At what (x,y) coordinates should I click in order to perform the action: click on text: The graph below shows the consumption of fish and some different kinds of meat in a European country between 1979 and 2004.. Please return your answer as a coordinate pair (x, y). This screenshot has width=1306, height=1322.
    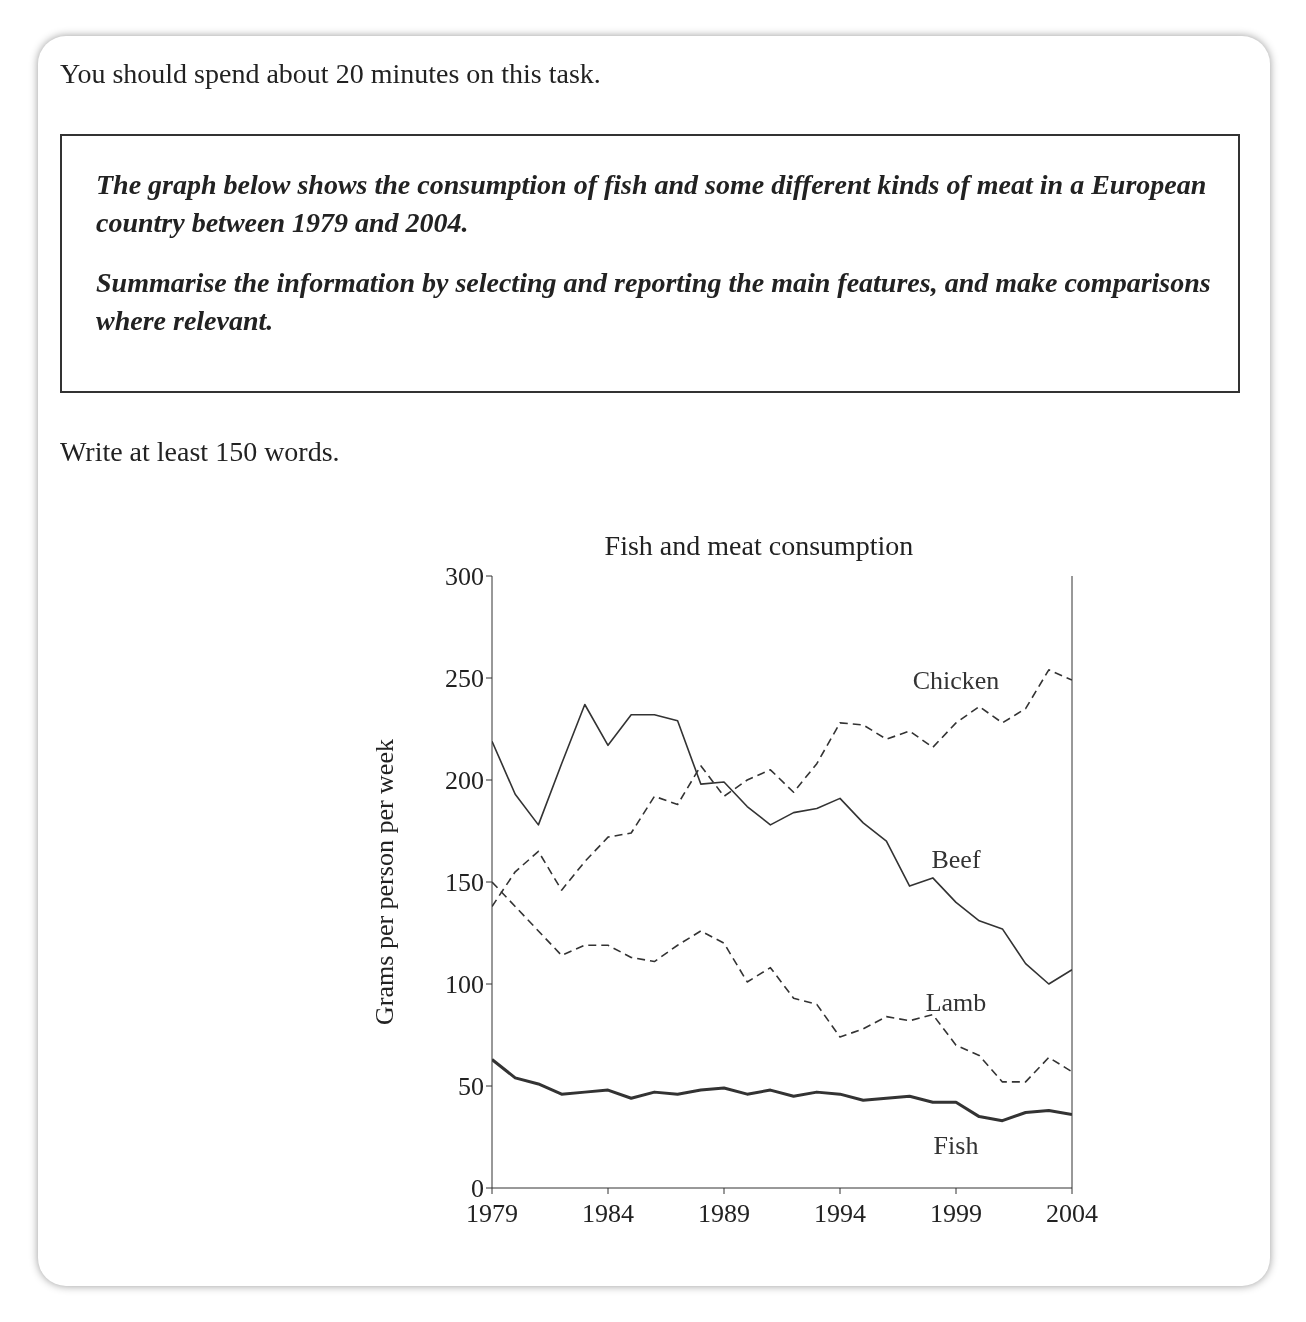
    Looking at the image, I should click on (652, 204).